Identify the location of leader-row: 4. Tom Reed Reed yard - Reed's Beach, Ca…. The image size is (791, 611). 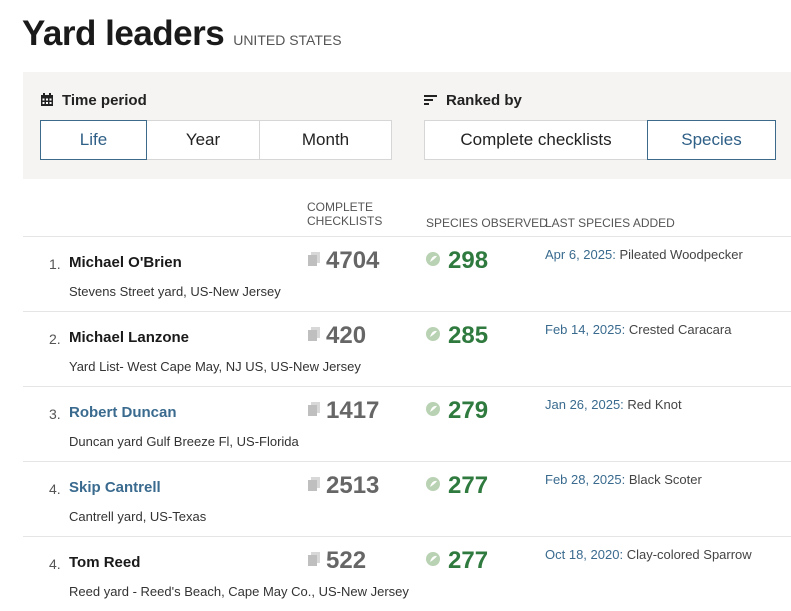
(407, 573).